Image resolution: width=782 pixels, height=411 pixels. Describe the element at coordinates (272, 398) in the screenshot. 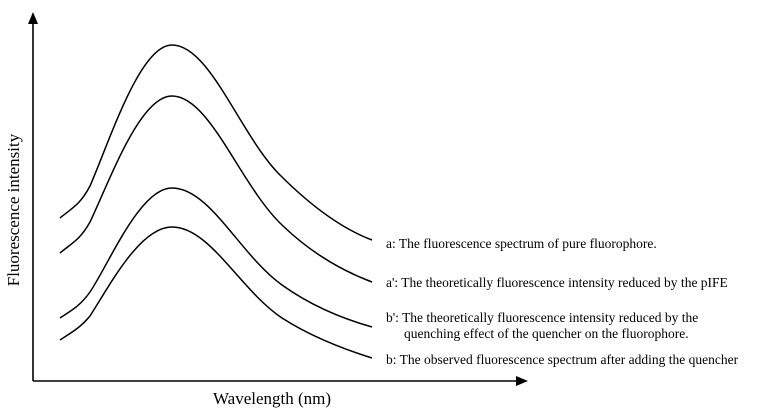

I see `x-axis-title: Wavelength (nm)` at that location.